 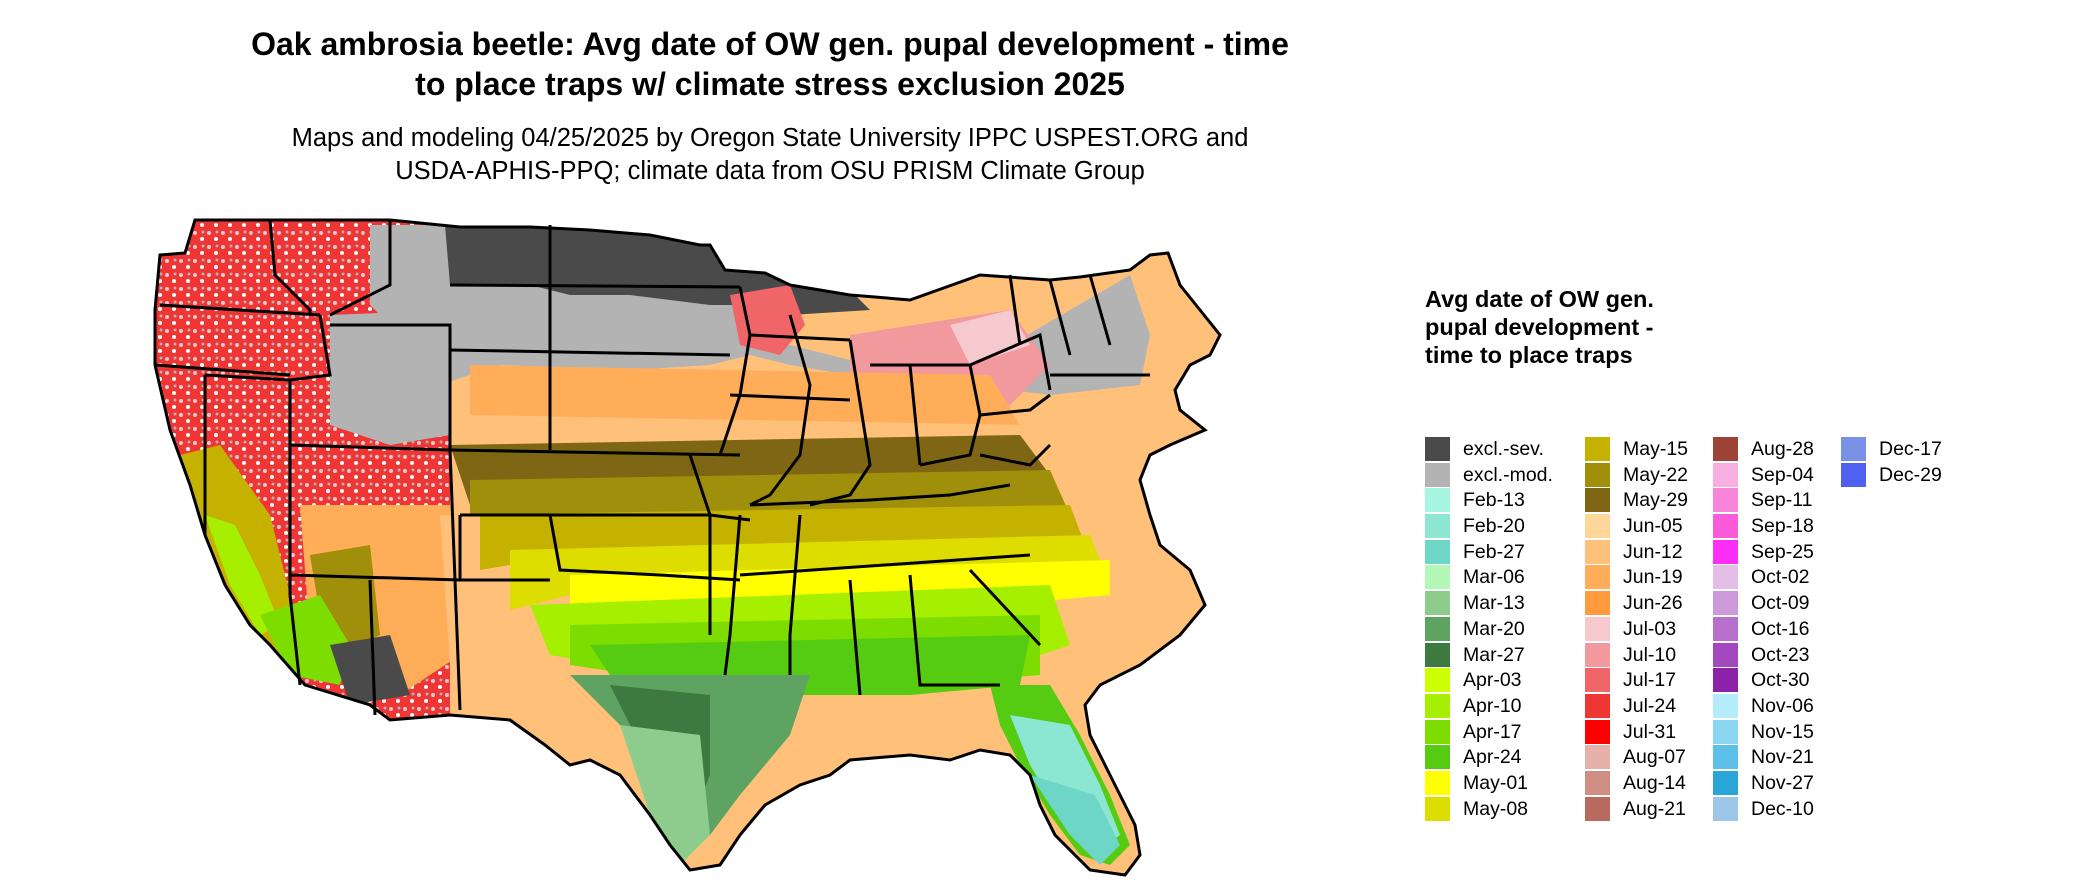 I want to click on legend-item: Nov-27, so click(x=1778, y=783).